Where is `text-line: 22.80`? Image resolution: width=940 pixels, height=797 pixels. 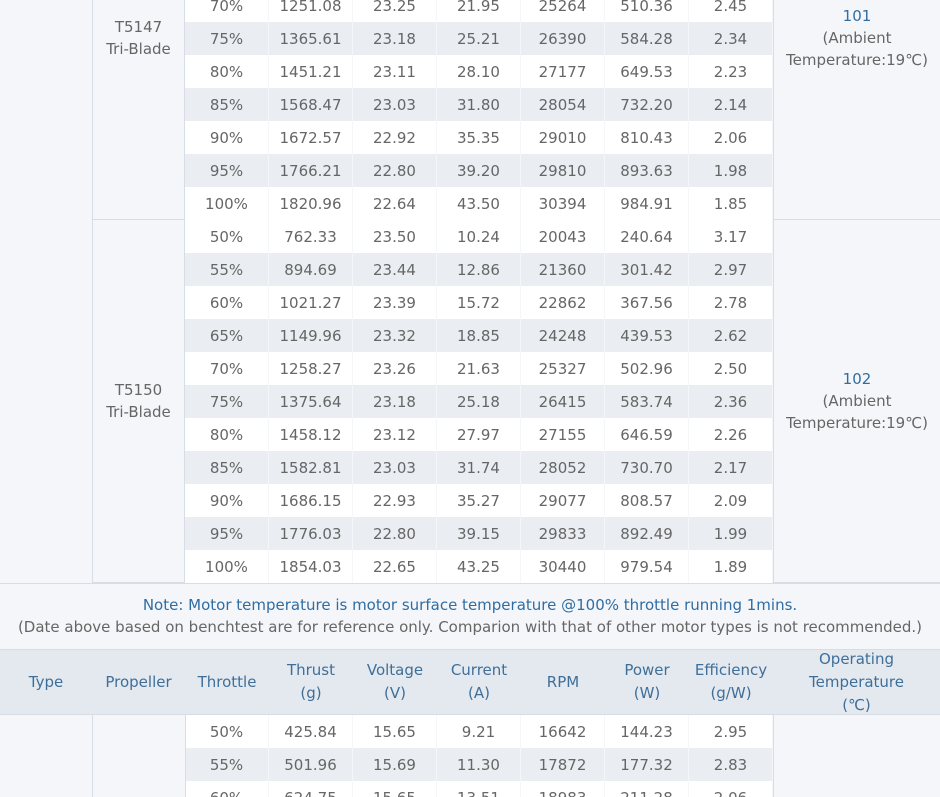 text-line: 22.80 is located at coordinates (394, 170).